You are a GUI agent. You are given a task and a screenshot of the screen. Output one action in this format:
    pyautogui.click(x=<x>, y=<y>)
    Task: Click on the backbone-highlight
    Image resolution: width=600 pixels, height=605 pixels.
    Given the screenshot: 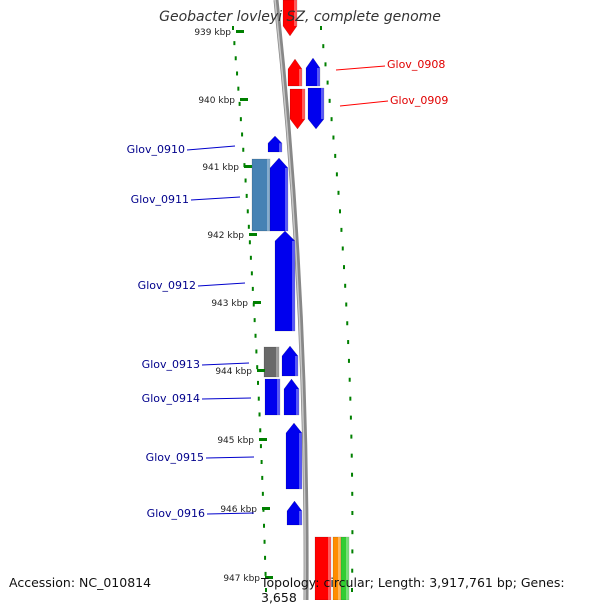 What is the action you would take?
    pyautogui.click(x=290, y=300)
    